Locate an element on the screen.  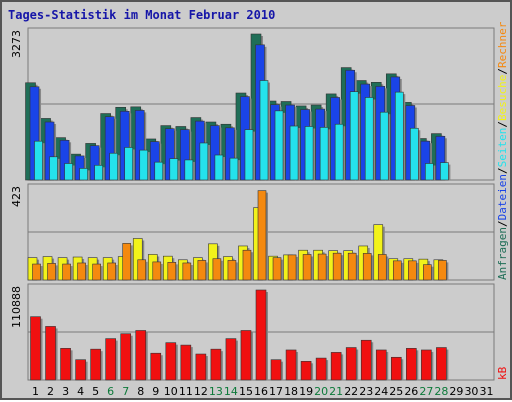
x-tick-label-6: 6 is located at coordinates (110, 391).